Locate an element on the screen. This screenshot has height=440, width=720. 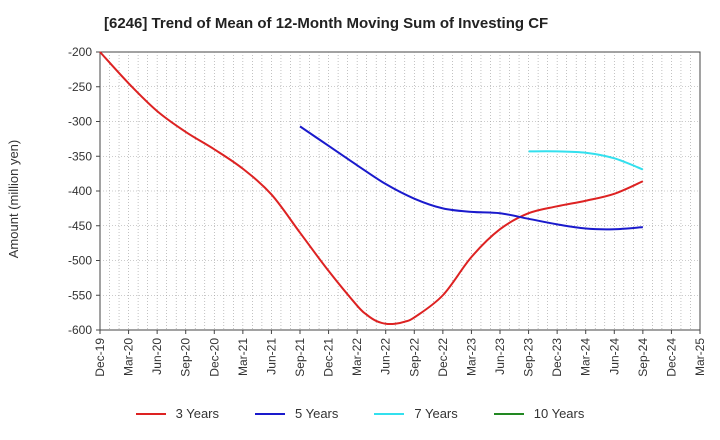
x-tick-label: Mar-25 is located at coordinates (700, 357).